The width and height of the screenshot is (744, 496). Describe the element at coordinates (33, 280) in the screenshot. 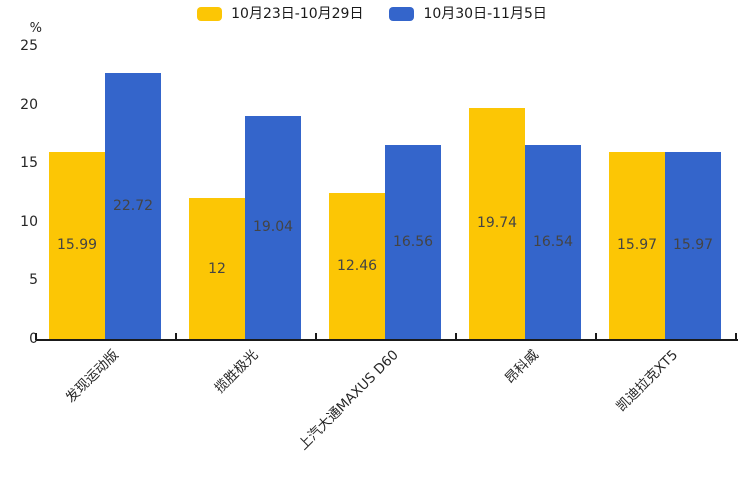

I see `y-tick-label-5: 5` at that location.